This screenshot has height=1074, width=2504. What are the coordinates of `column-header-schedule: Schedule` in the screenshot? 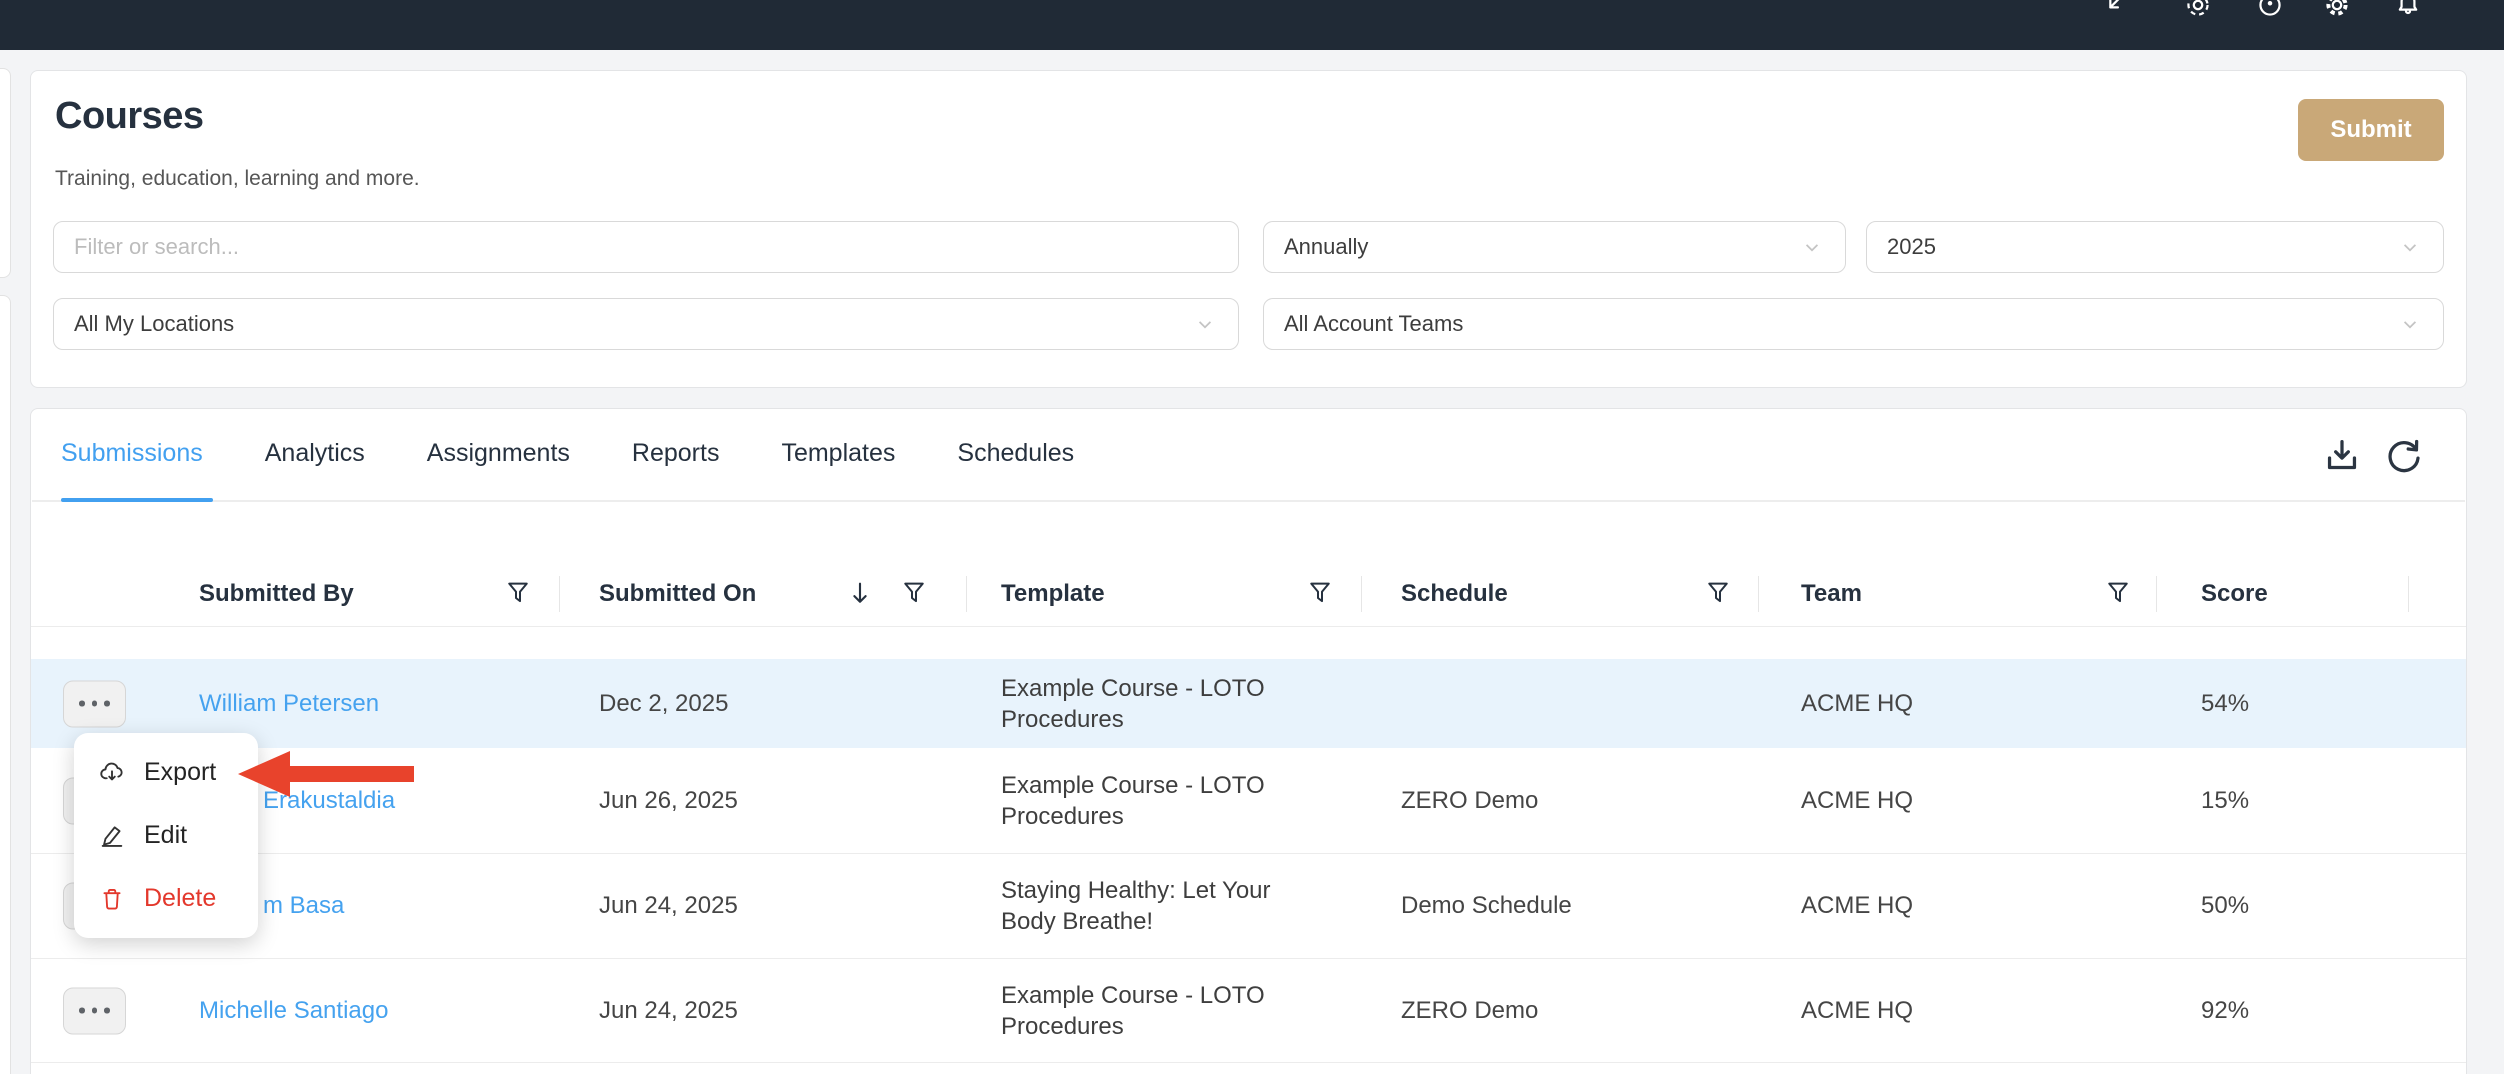 It's located at (1454, 593).